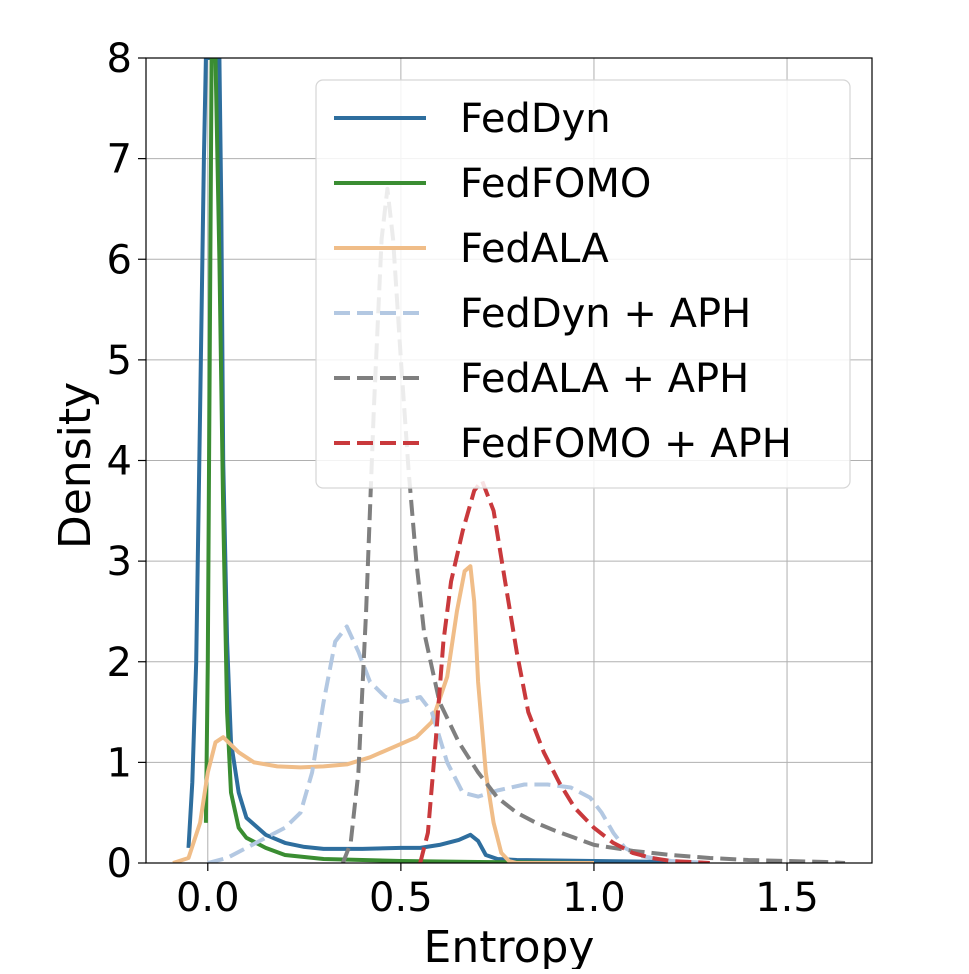 The height and width of the screenshot is (974, 969). Describe the element at coordinates (626, 444) in the screenshot. I see `legend-label: FedFOMO + APH` at that location.